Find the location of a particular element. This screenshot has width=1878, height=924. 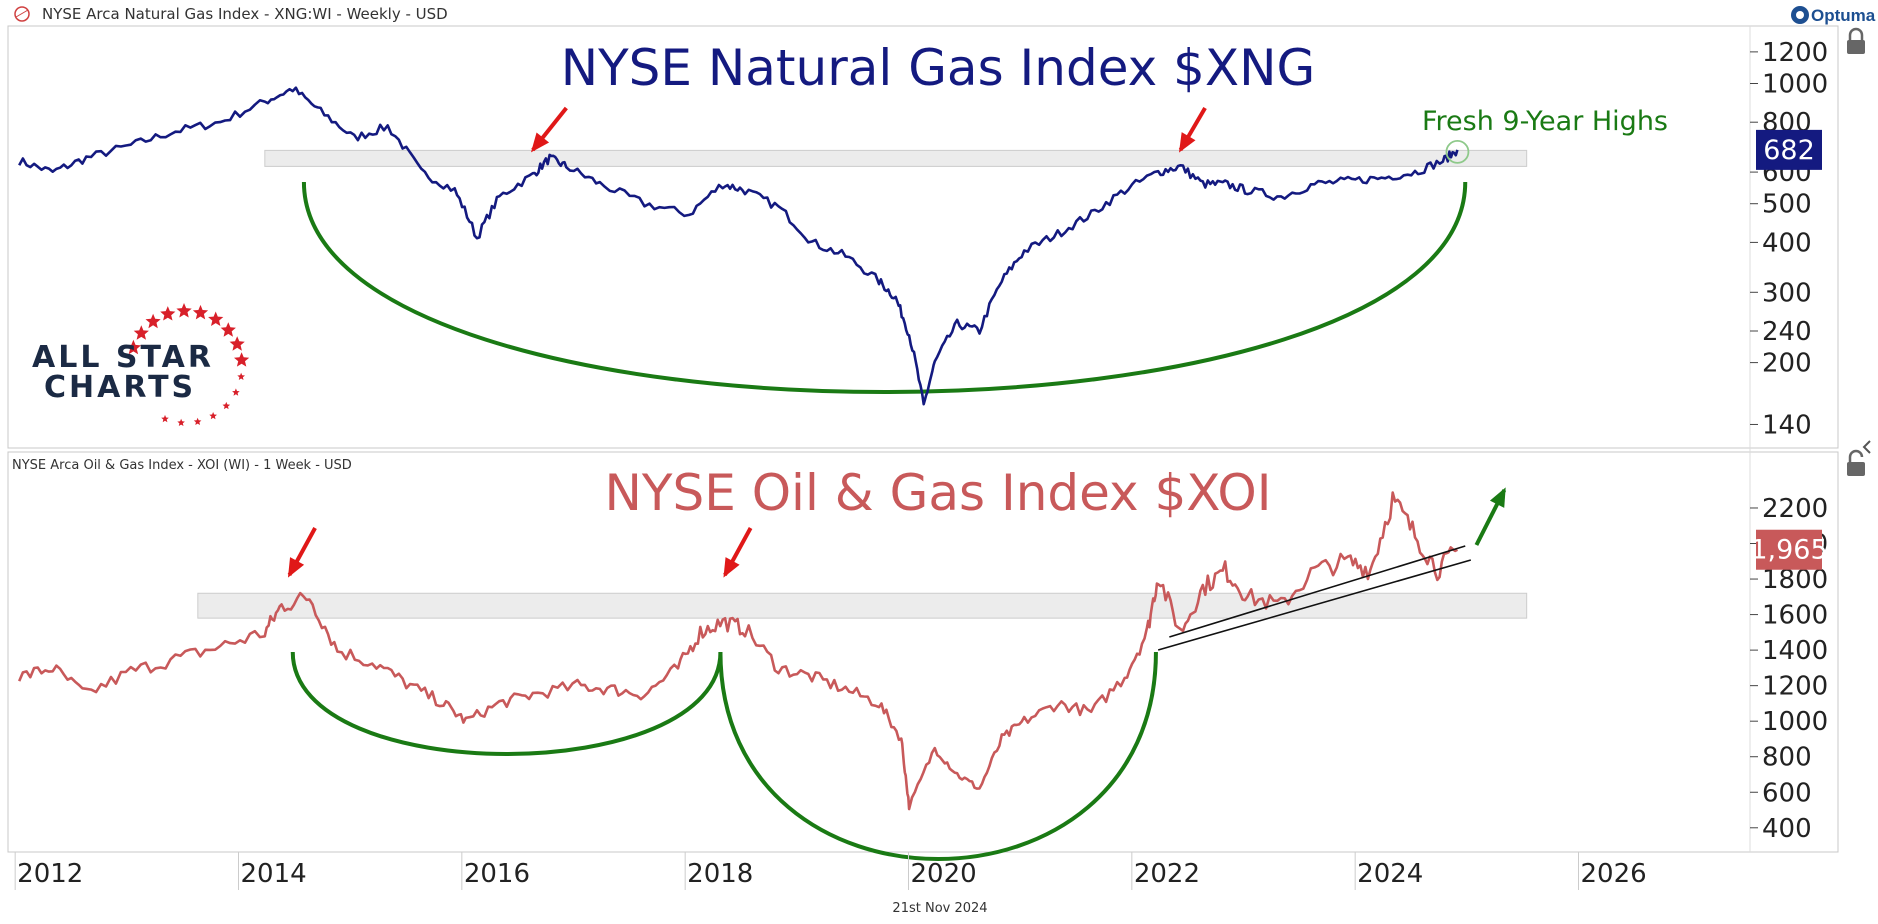

x-tick-label: 2014 is located at coordinates (274, 874).